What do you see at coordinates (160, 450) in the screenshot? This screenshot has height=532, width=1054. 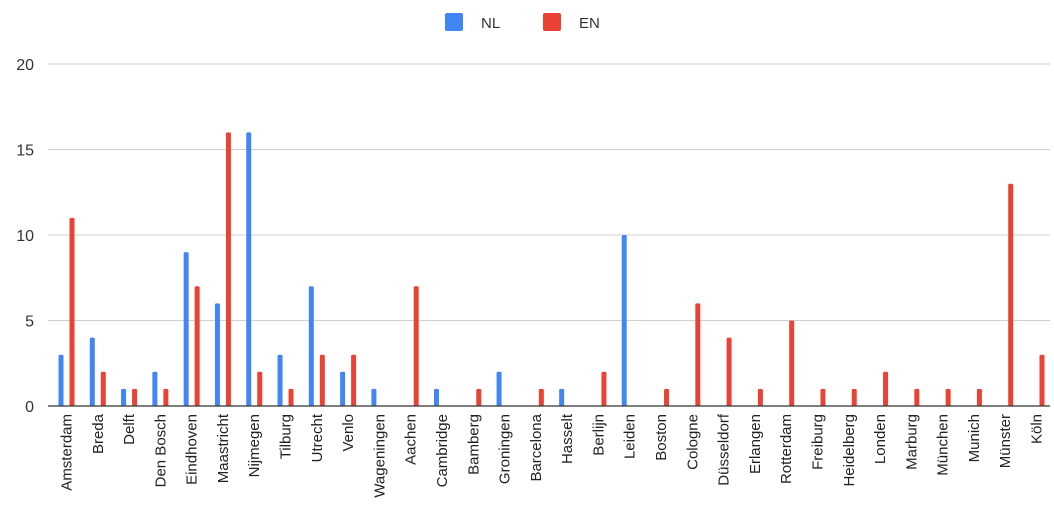 I see `x-tick-label: Den Bosch` at bounding box center [160, 450].